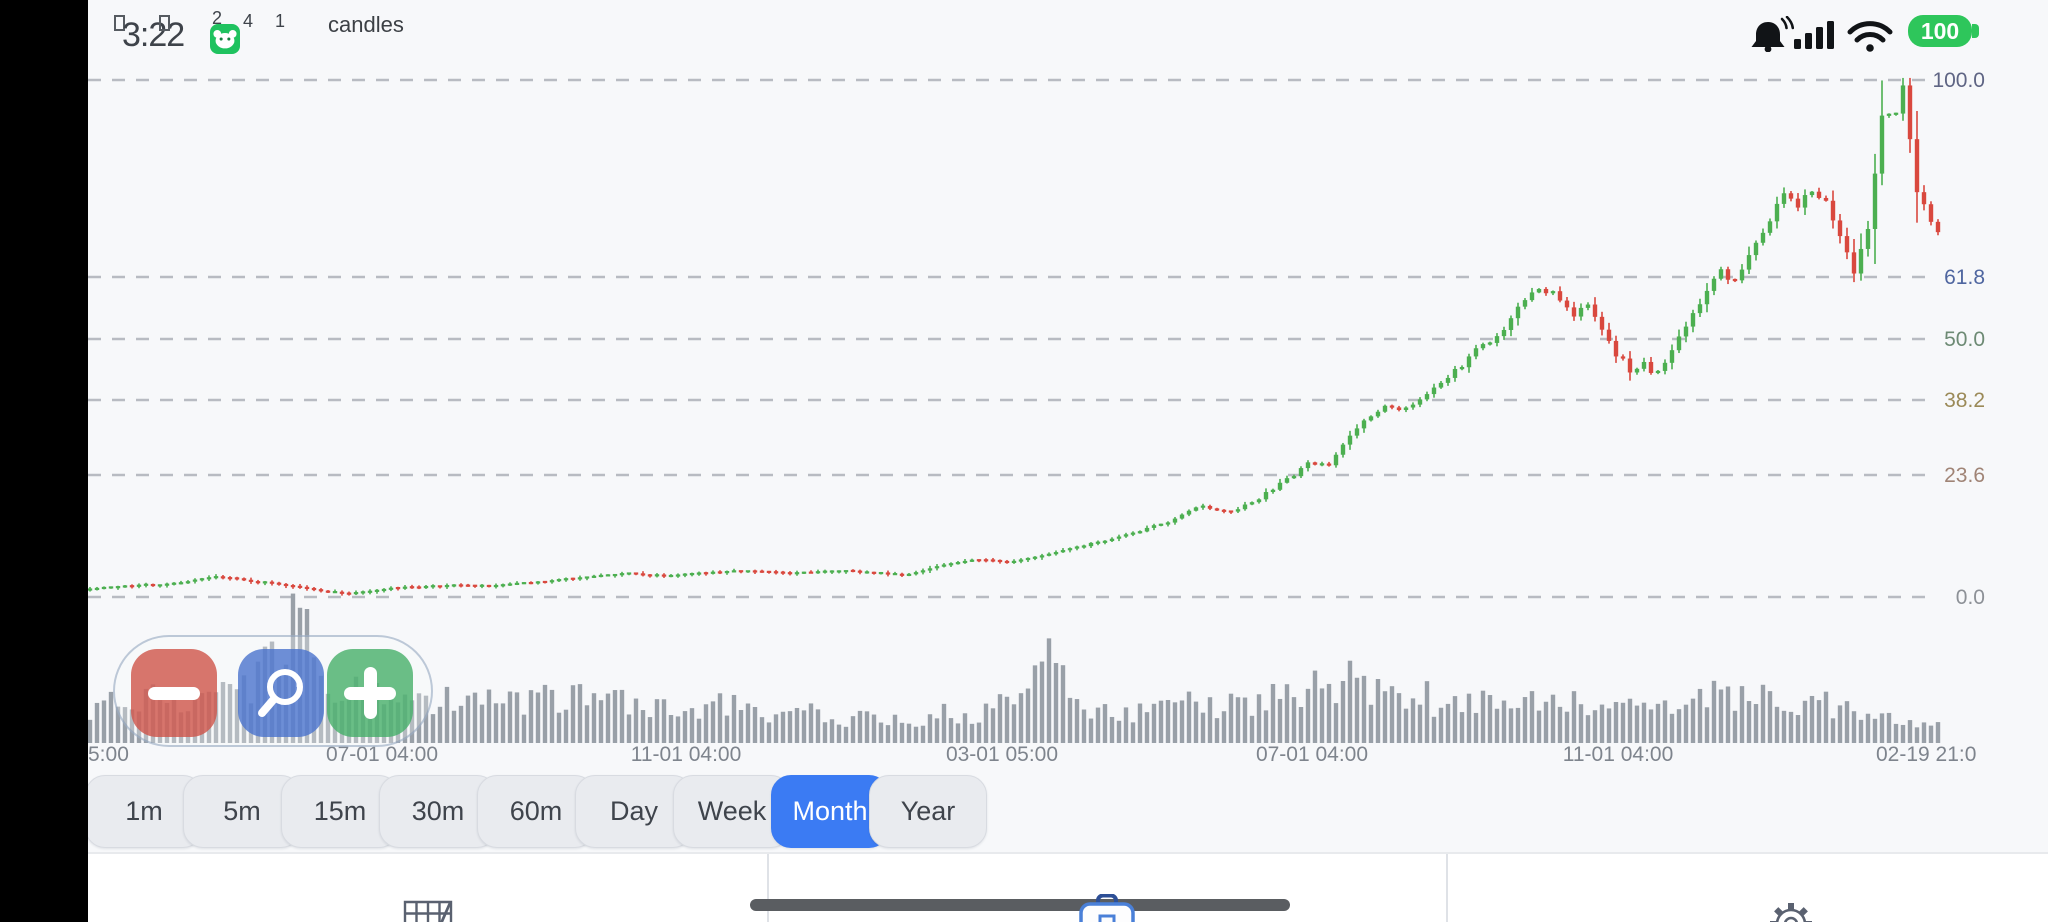  What do you see at coordinates (217, 18) in the screenshot?
I see `badge-count: 2` at bounding box center [217, 18].